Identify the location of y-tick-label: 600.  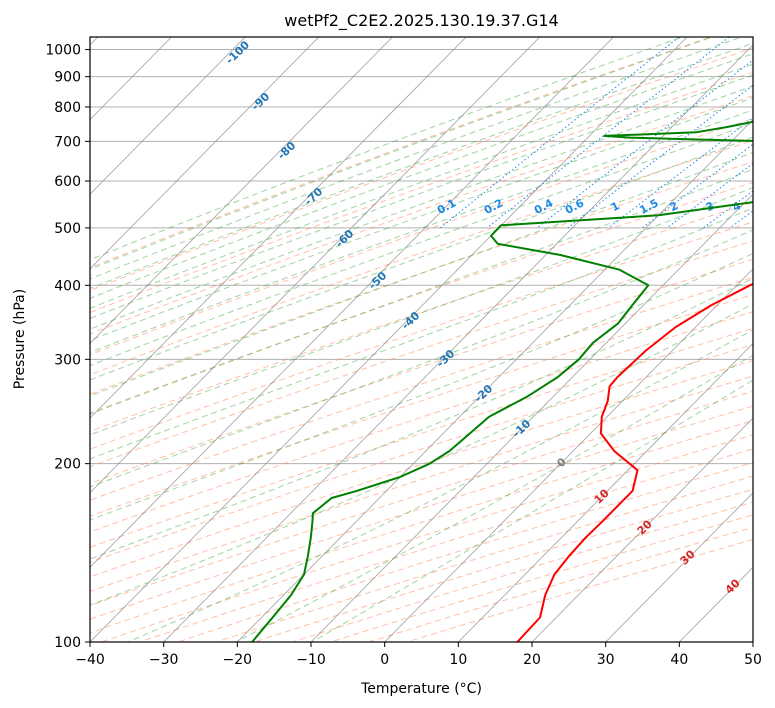
(67, 182).